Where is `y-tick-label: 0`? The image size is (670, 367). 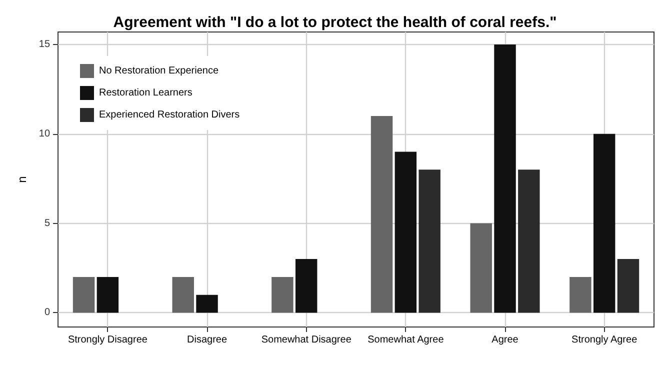 y-tick-label: 0 is located at coordinates (47, 312).